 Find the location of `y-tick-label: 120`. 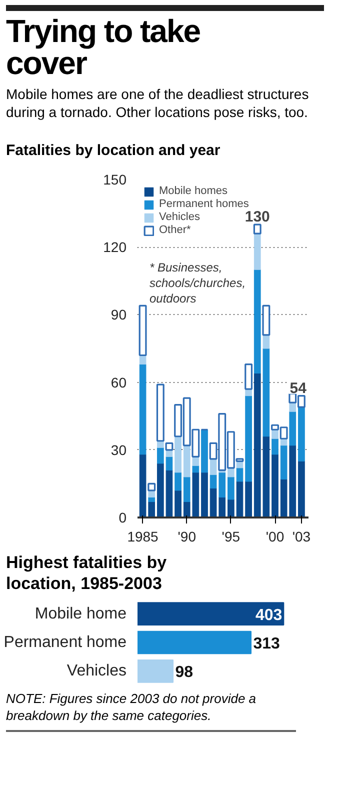

y-tick-label: 120 is located at coordinates (115, 246).